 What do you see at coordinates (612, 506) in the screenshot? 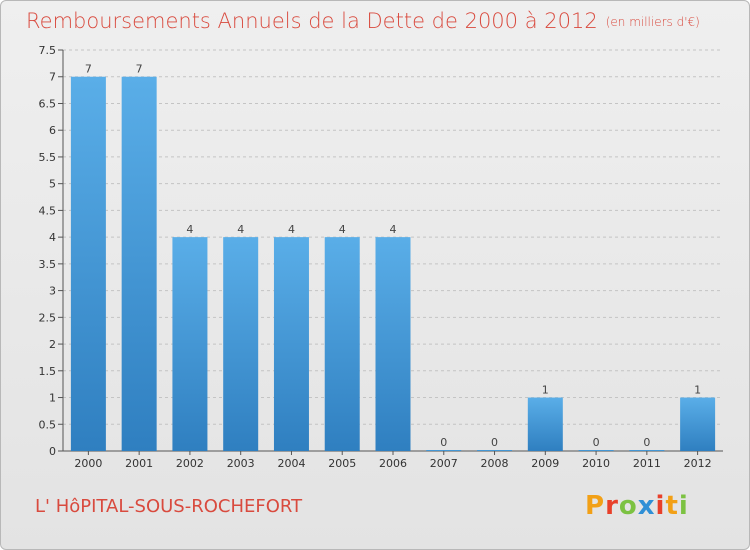
I see `logo-letter: r` at bounding box center [612, 506].